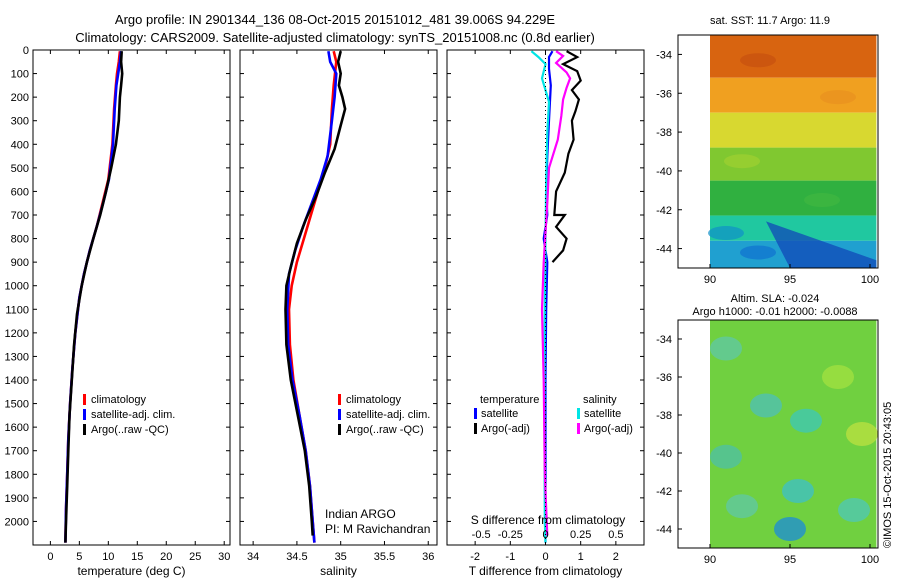 The height and width of the screenshot is (580, 900). What do you see at coordinates (108, 557) in the screenshot?
I see `temperature-xtick-label: 10` at bounding box center [108, 557].